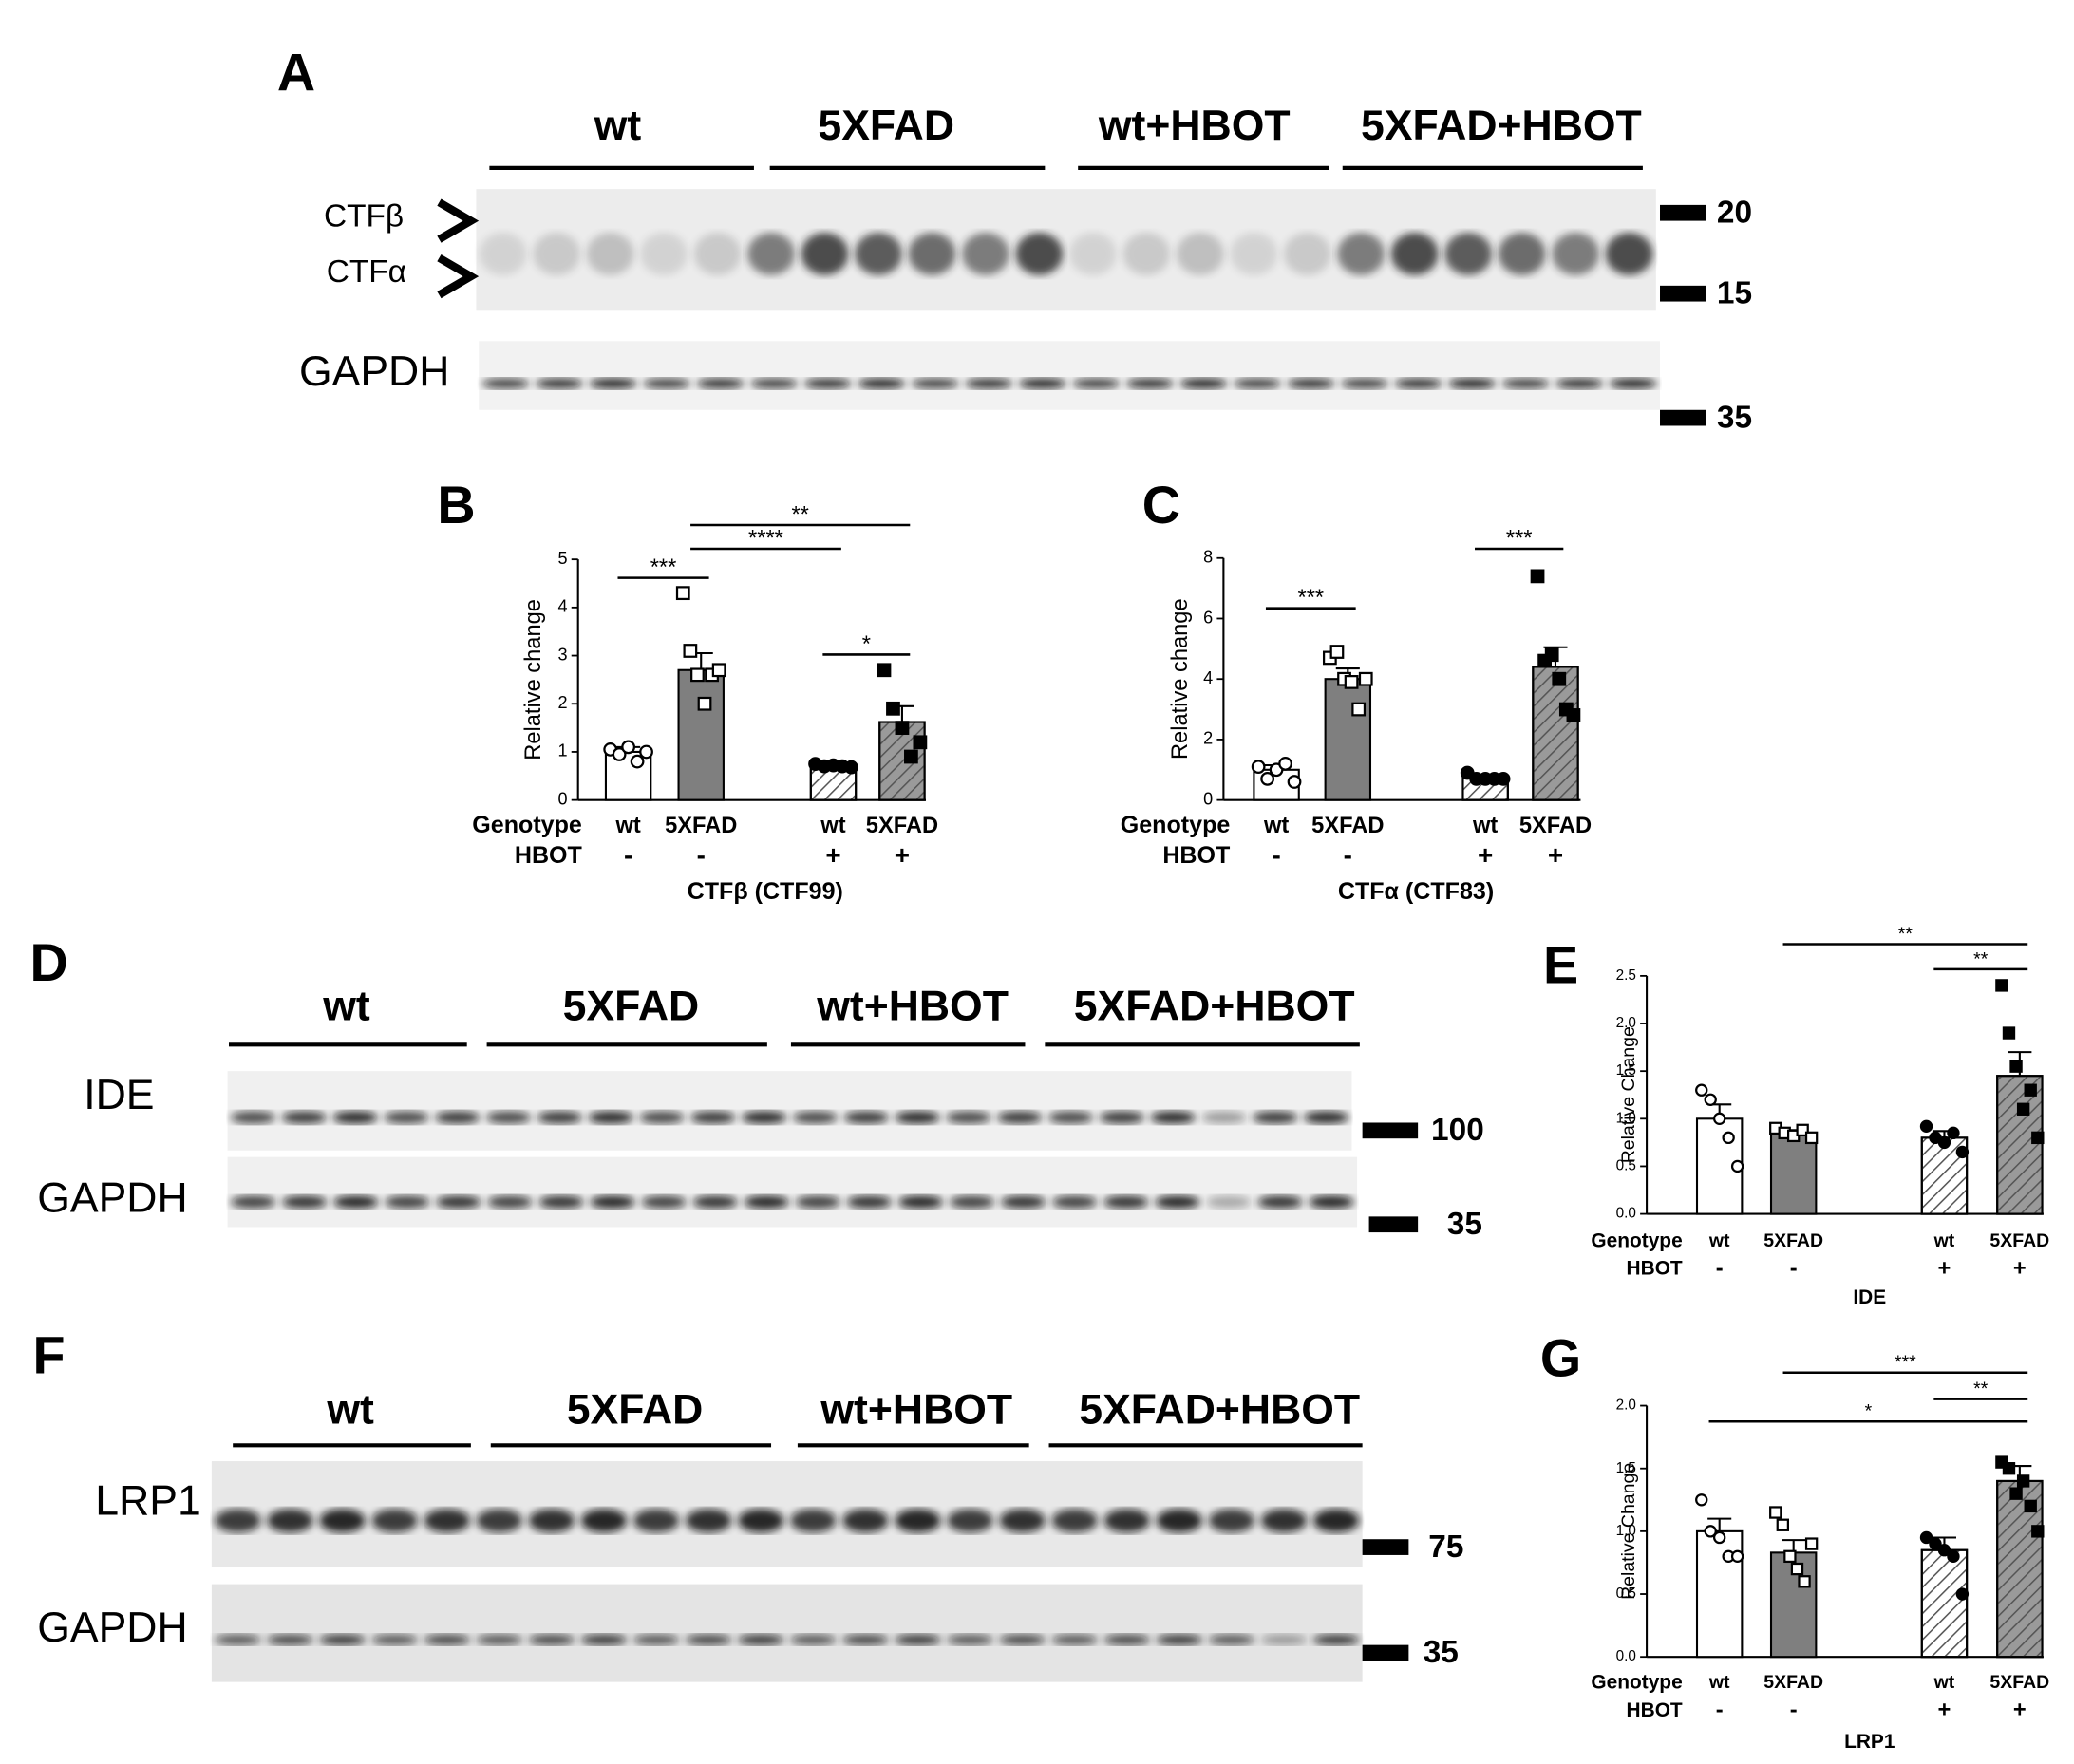 The image size is (2074, 1764). I want to click on group-label: wt, so click(346, 1006).